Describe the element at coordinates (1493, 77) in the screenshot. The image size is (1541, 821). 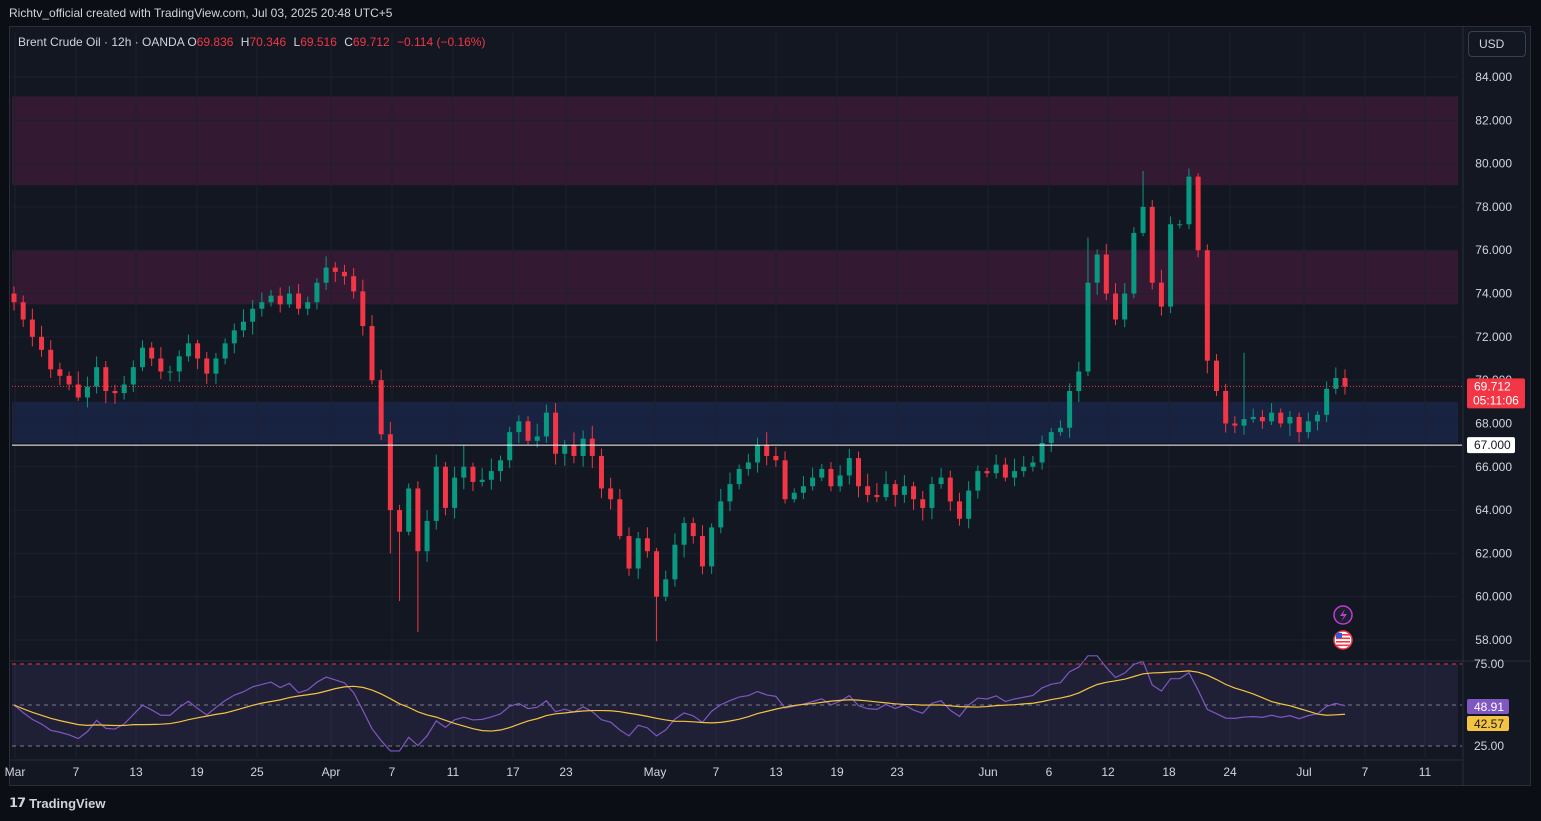
I see `price-tick-0: 84.000` at that location.